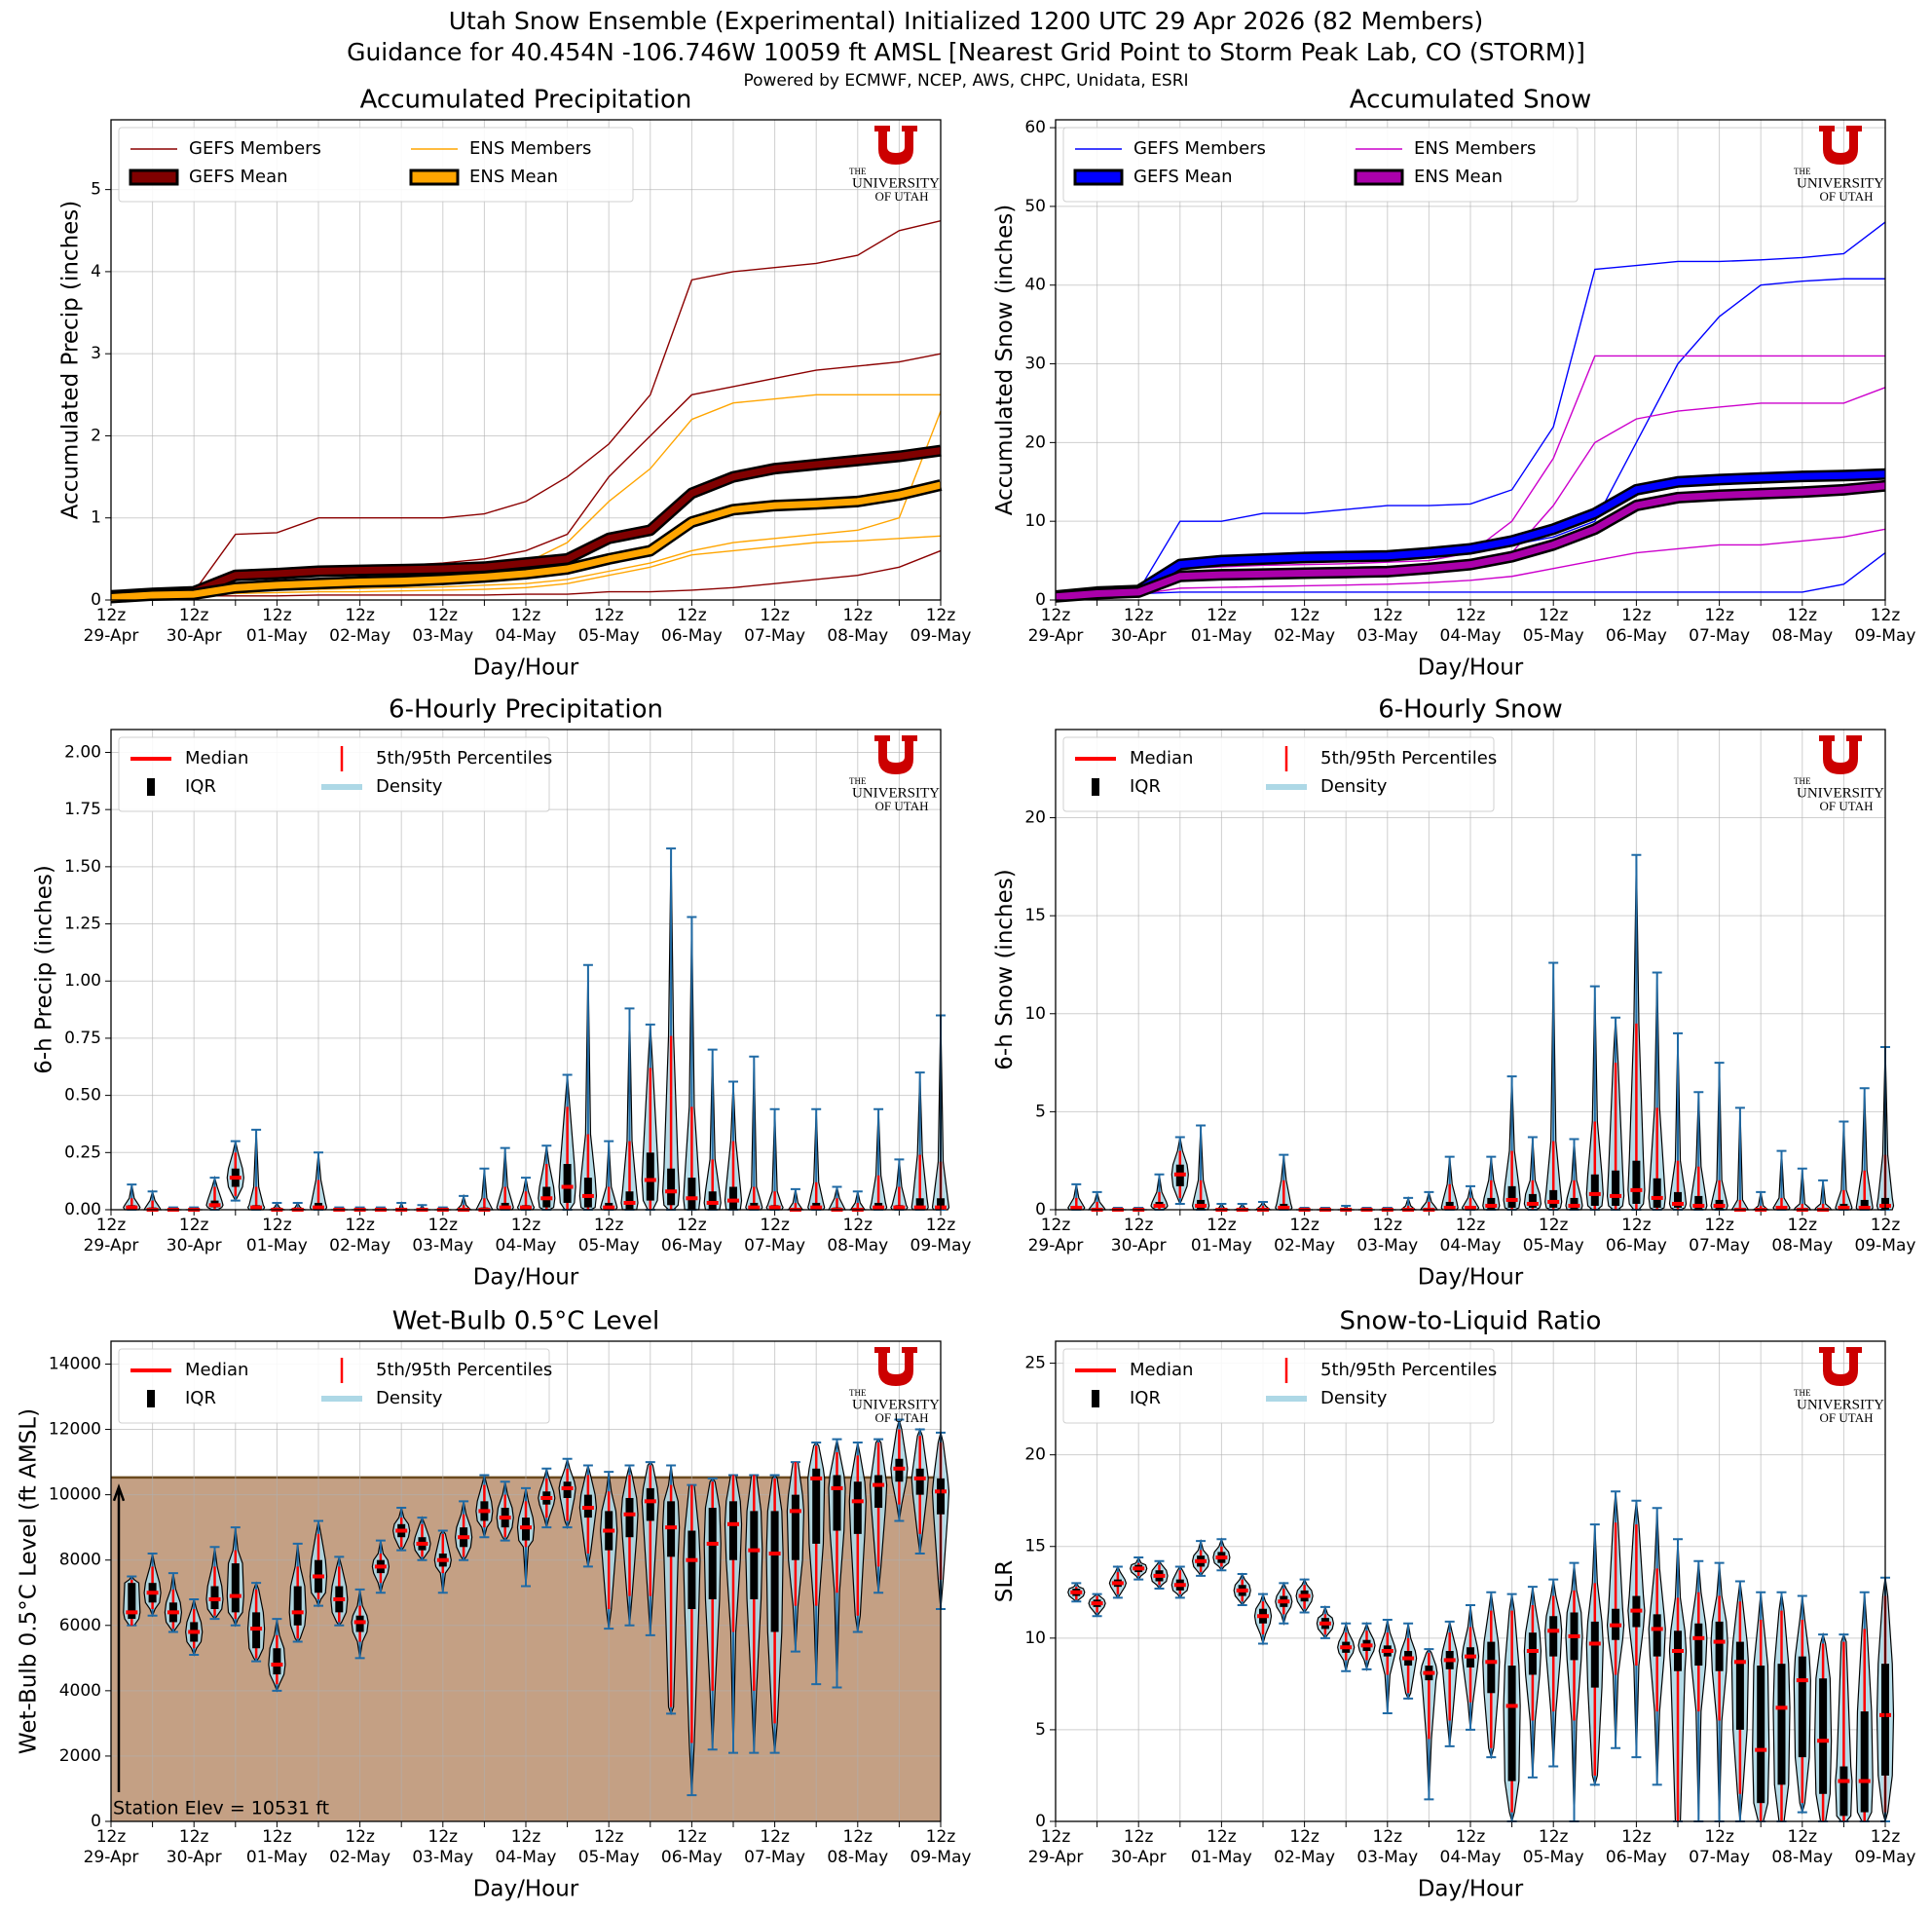 This screenshot has height=1911, width=1932. What do you see at coordinates (119, 1638) in the screenshot?
I see `station-arrow` at bounding box center [119, 1638].